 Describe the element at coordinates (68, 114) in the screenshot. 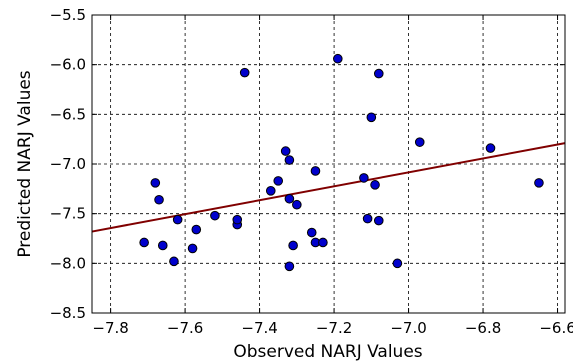

I see `y-tick-label: −6.5` at that location.